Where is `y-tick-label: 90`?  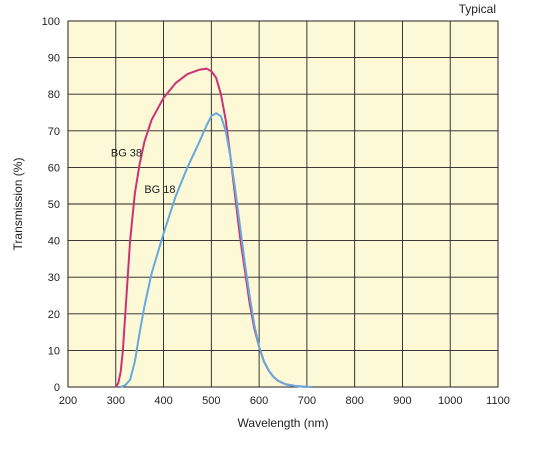
y-tick-label: 90 is located at coordinates (54, 59).